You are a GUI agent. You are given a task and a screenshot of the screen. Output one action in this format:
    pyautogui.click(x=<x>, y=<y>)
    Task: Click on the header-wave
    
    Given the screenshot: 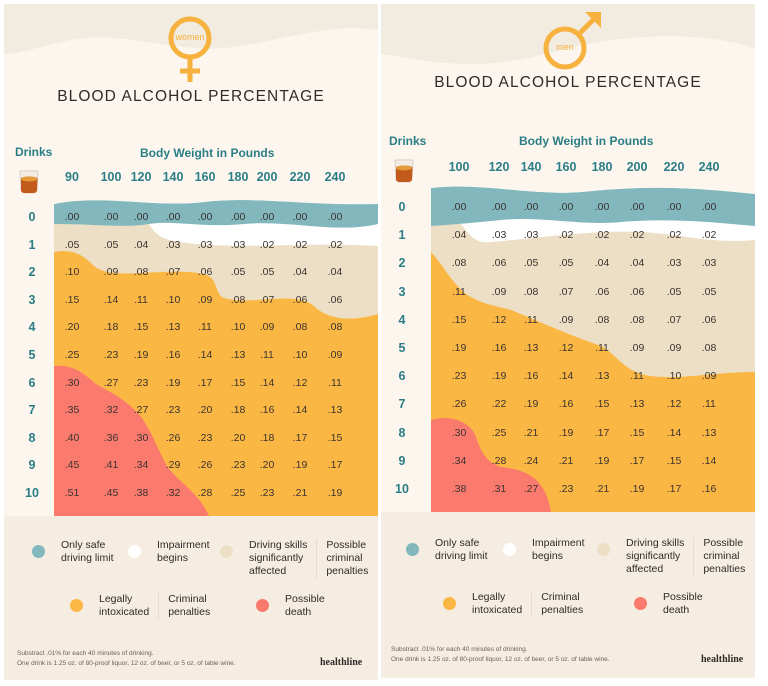 What is the action you would take?
    pyautogui.click(x=191, y=29)
    